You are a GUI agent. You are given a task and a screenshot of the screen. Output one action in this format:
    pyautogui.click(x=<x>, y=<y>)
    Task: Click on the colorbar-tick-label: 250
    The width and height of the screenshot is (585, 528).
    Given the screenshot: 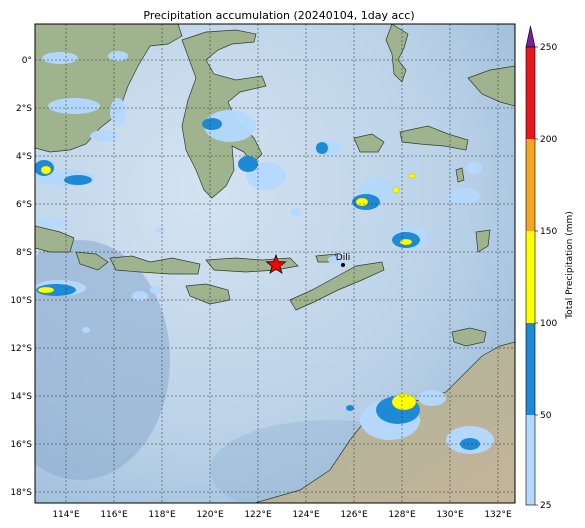 What is the action you would take?
    pyautogui.click(x=548, y=48)
    